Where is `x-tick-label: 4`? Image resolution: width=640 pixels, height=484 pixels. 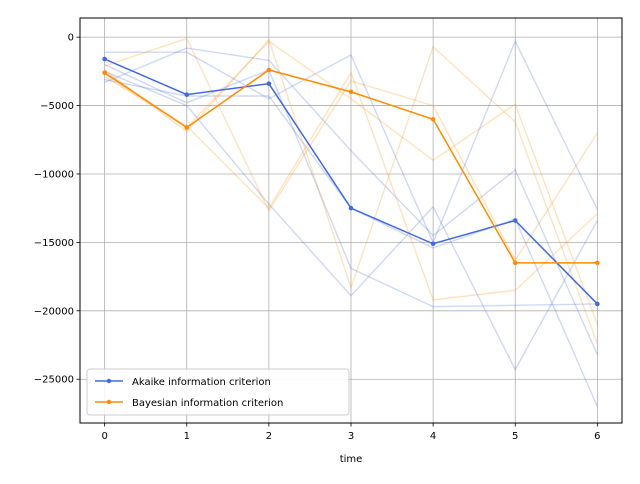 x-tick-label: 4 is located at coordinates (433, 436).